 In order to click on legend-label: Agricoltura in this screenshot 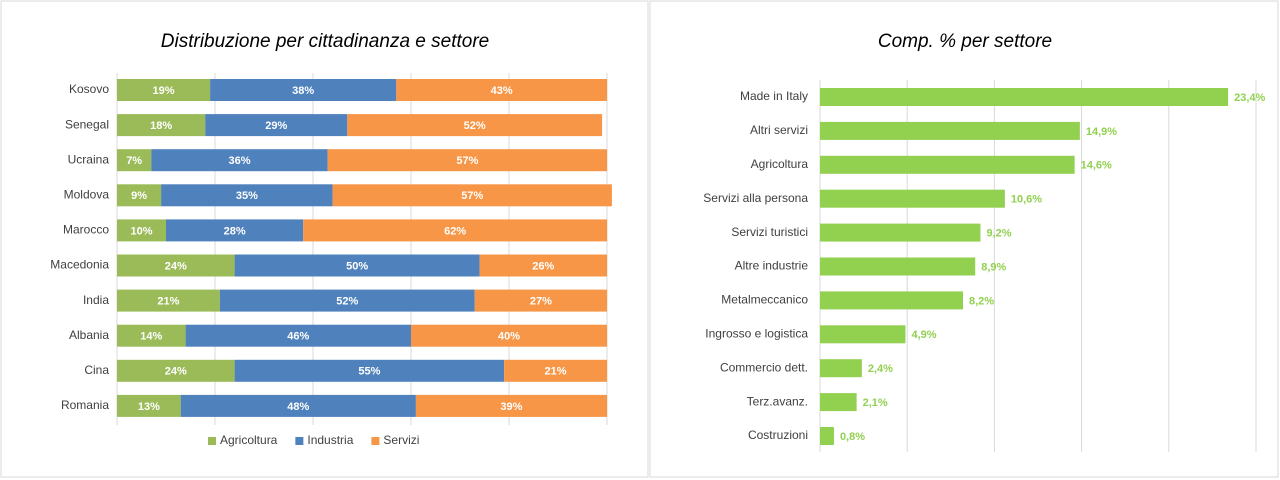, I will do `click(249, 440)`.